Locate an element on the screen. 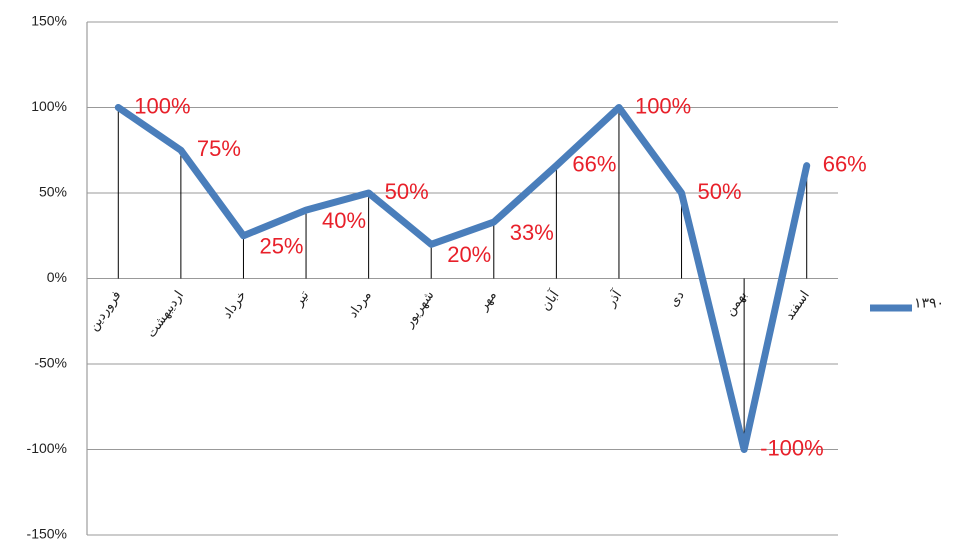  y-tick-label: 50% is located at coordinates (53, 192).